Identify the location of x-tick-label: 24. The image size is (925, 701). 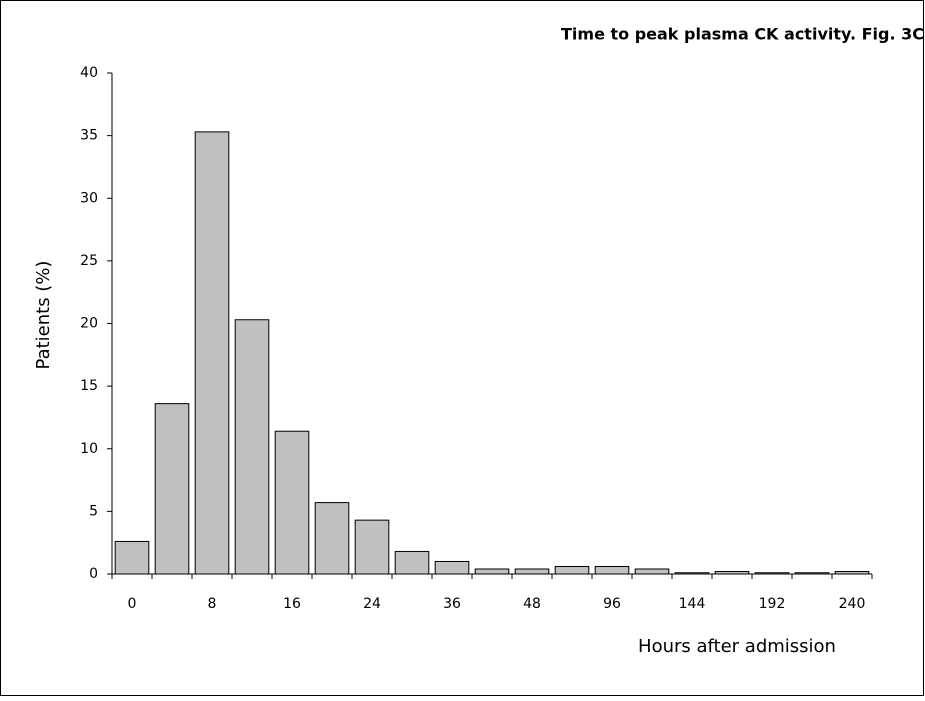
(372, 604).